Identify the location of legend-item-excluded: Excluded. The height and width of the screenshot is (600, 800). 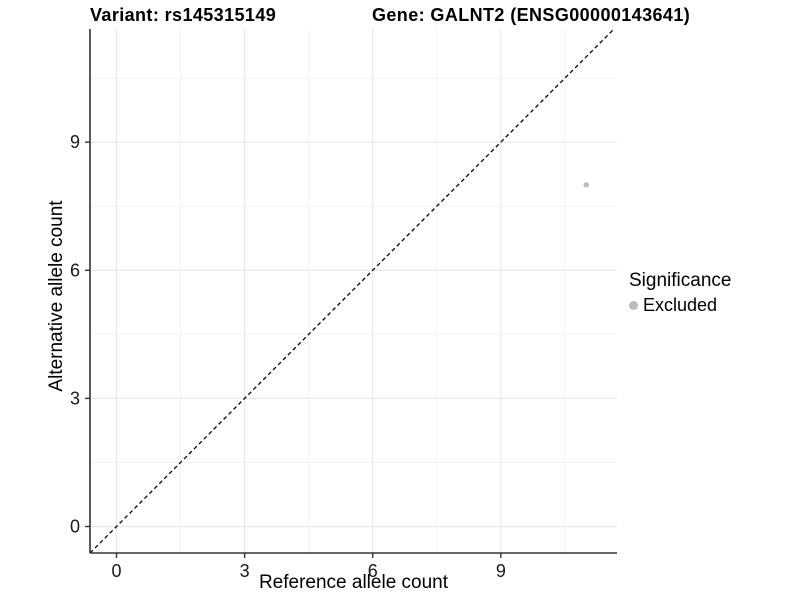
(680, 305).